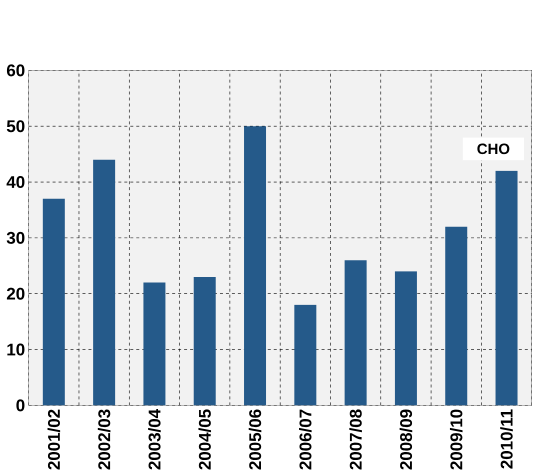  Describe the element at coordinates (493, 148) in the screenshot. I see `text: CHO` at that location.